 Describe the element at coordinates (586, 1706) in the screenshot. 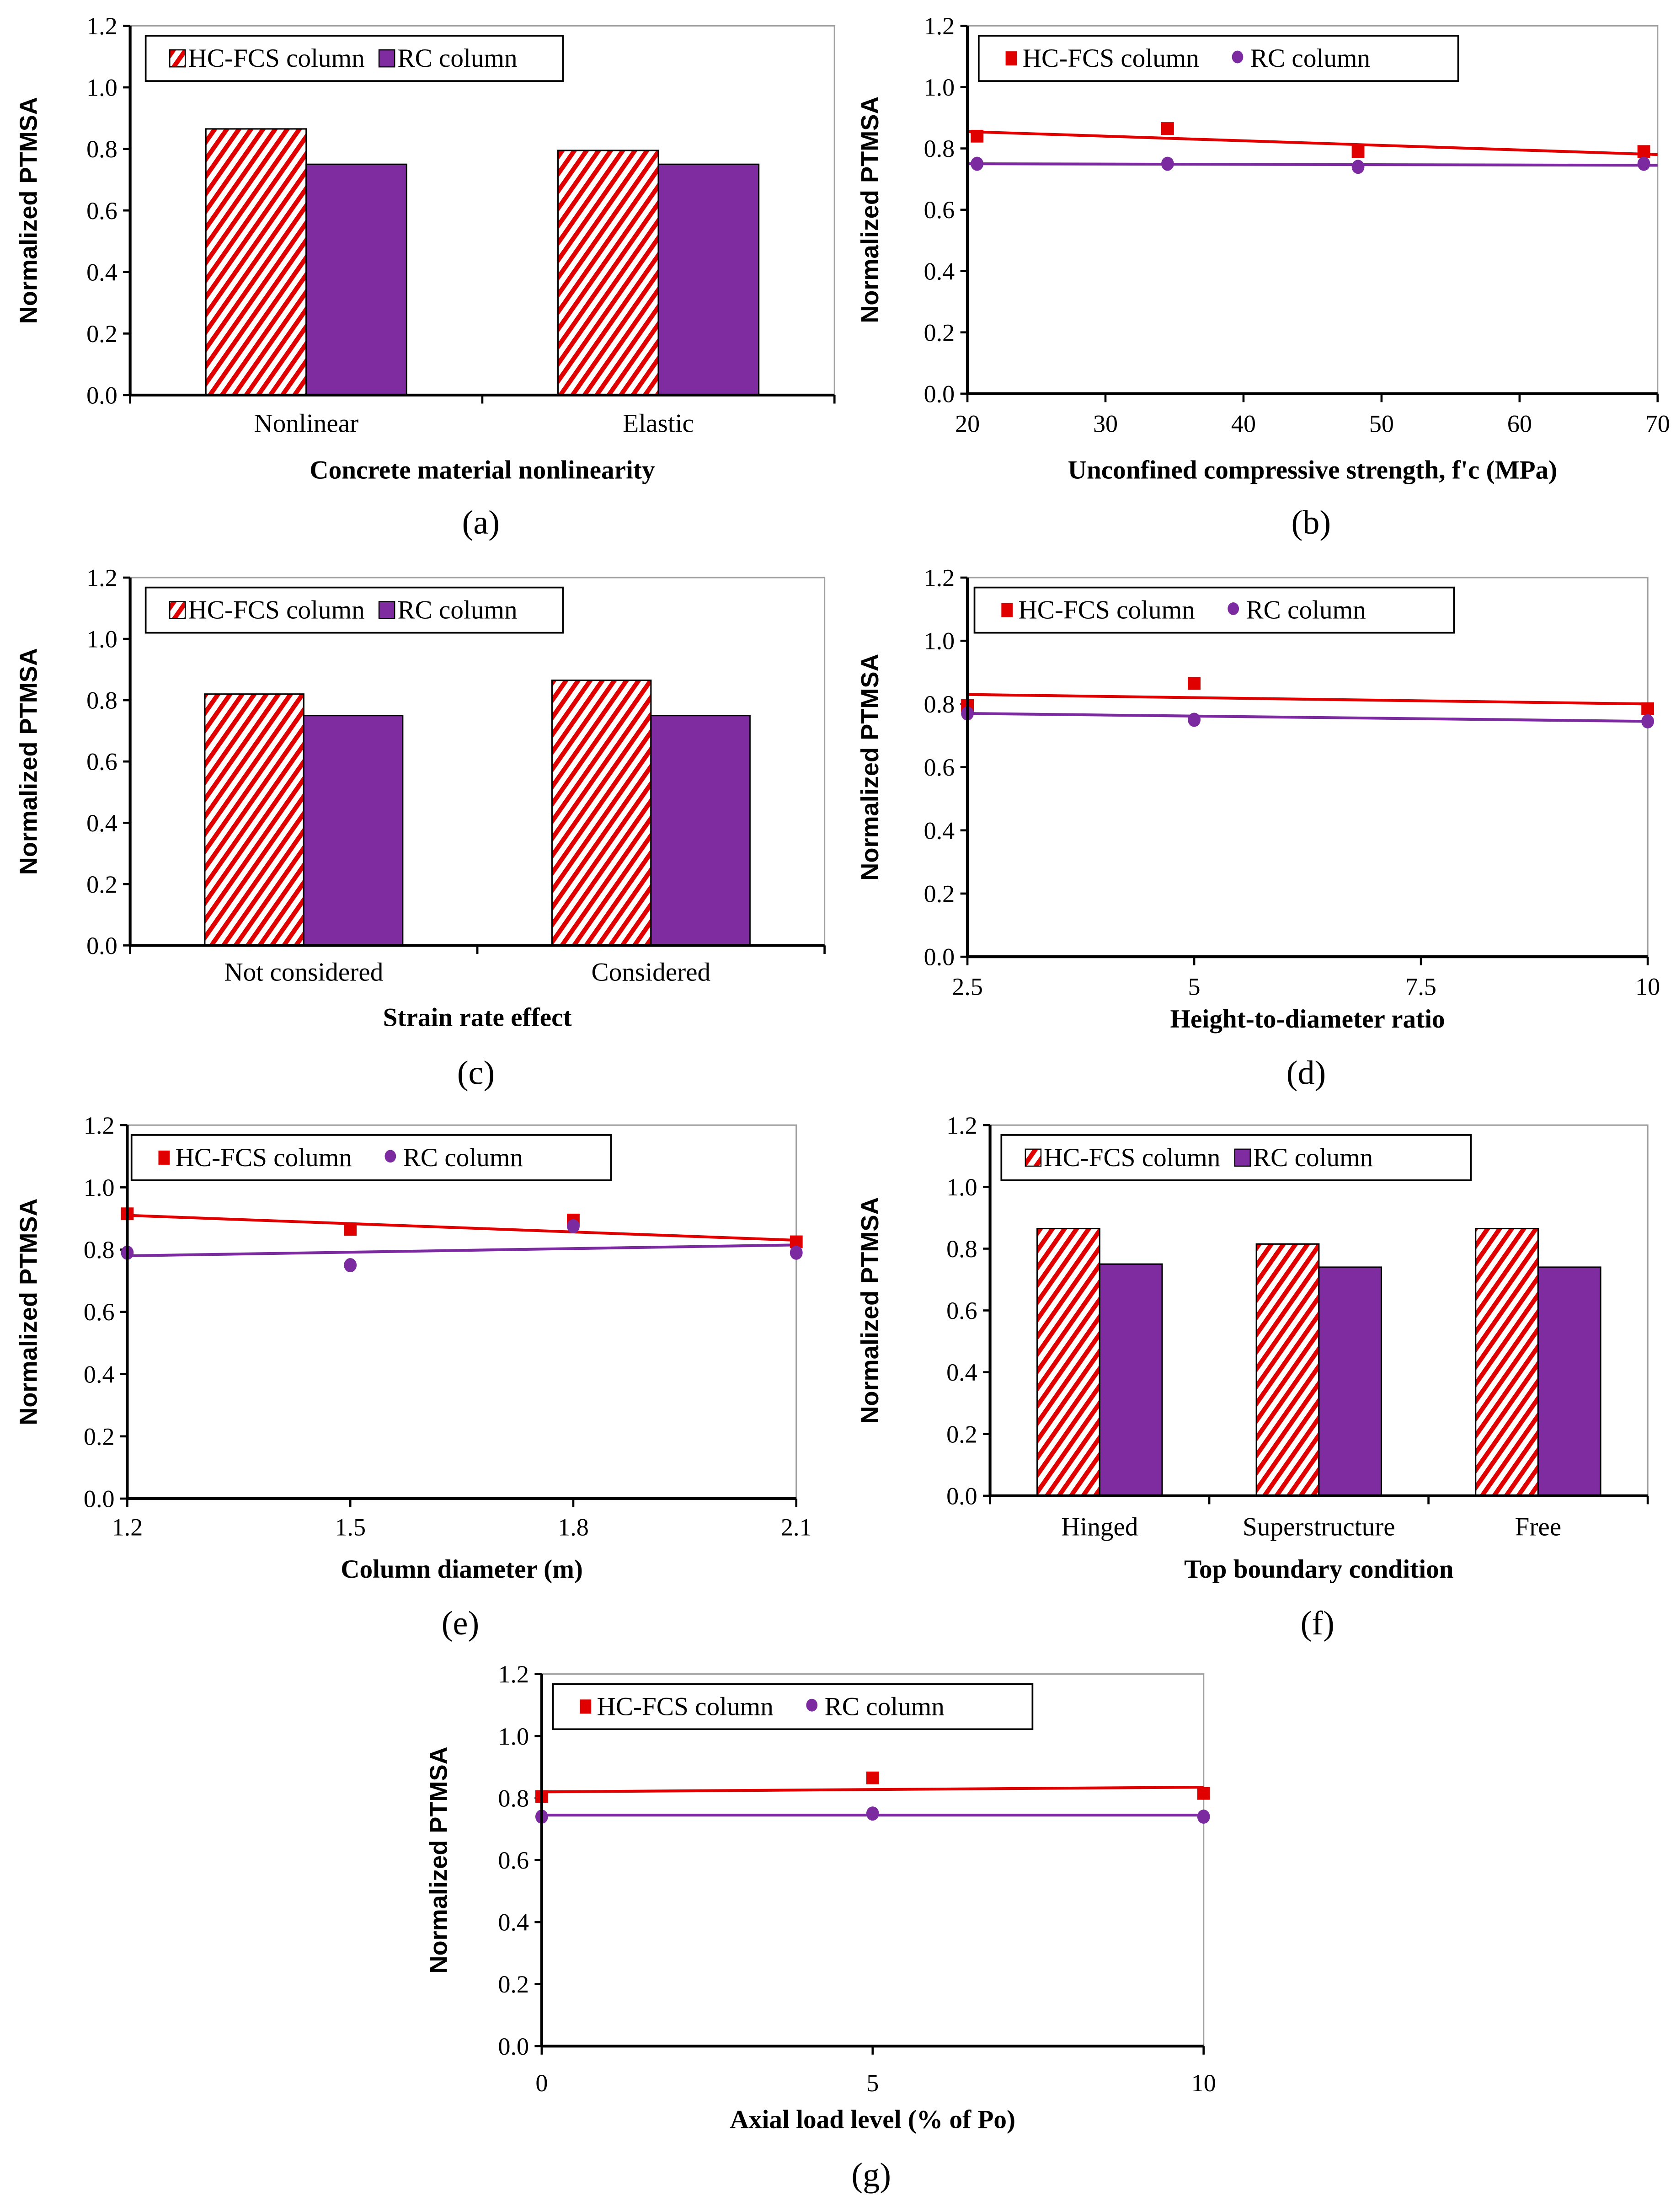

I see `legend-marker-hcfcs` at that location.